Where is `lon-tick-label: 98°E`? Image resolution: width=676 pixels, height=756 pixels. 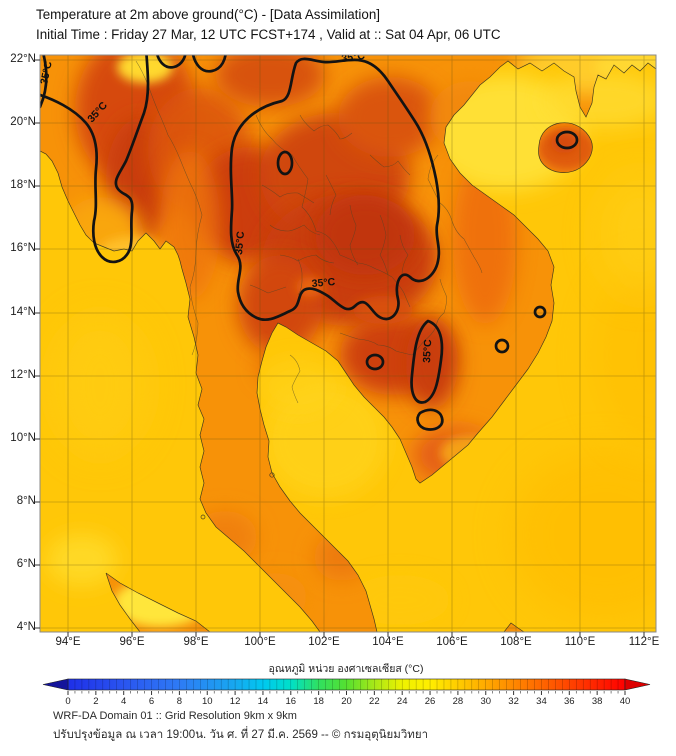 lon-tick-label: 98°E is located at coordinates (196, 642).